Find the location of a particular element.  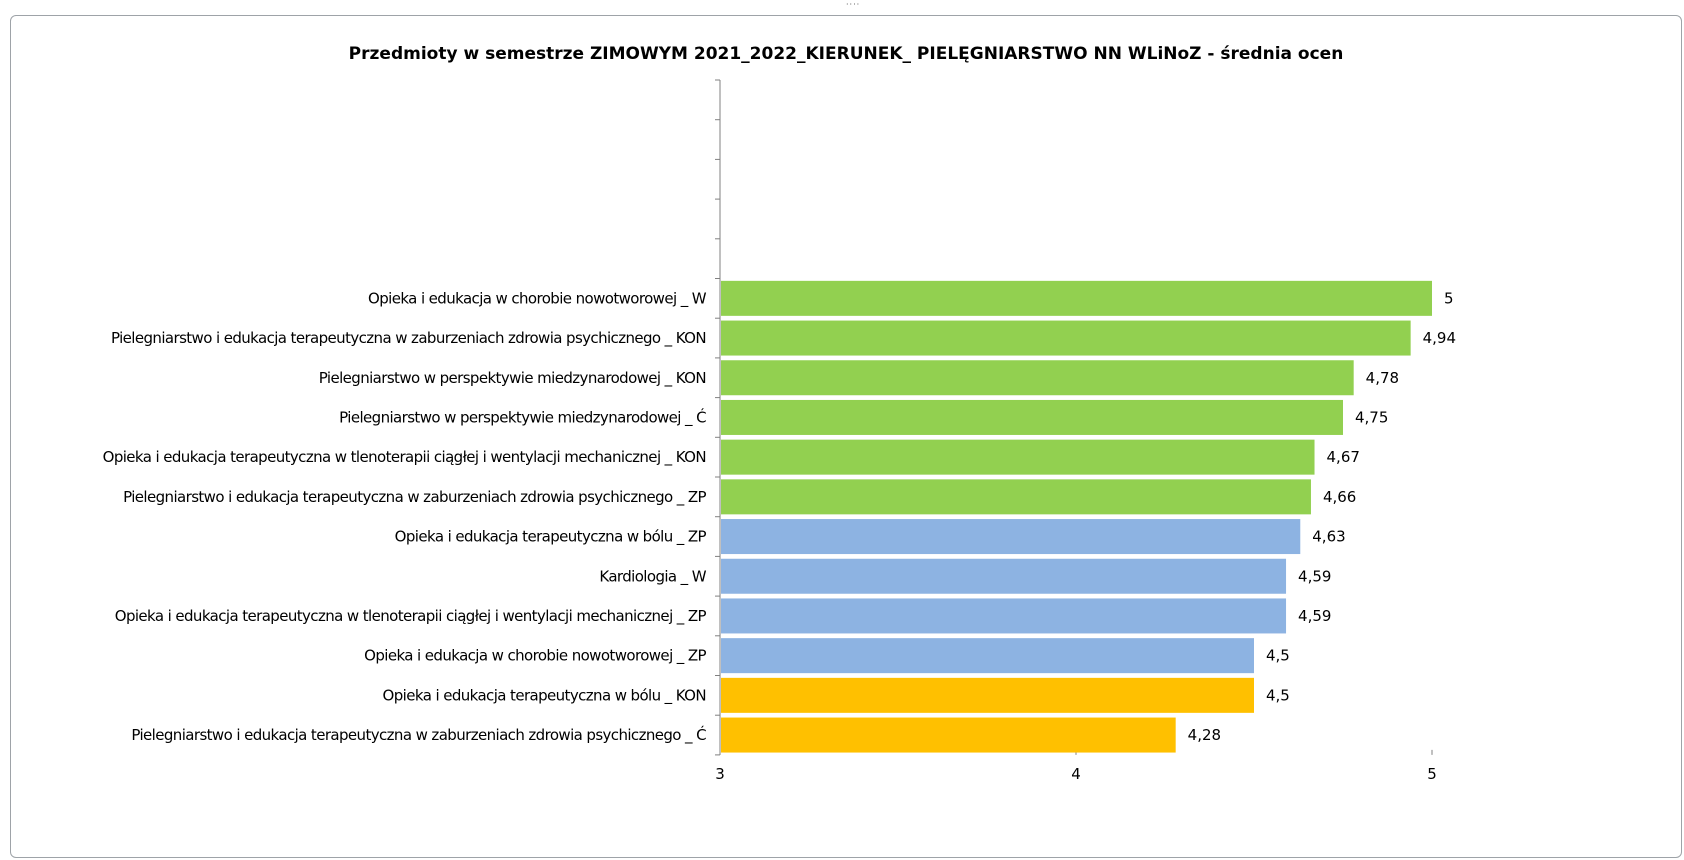

data-label: 4,78 is located at coordinates (1382, 378).